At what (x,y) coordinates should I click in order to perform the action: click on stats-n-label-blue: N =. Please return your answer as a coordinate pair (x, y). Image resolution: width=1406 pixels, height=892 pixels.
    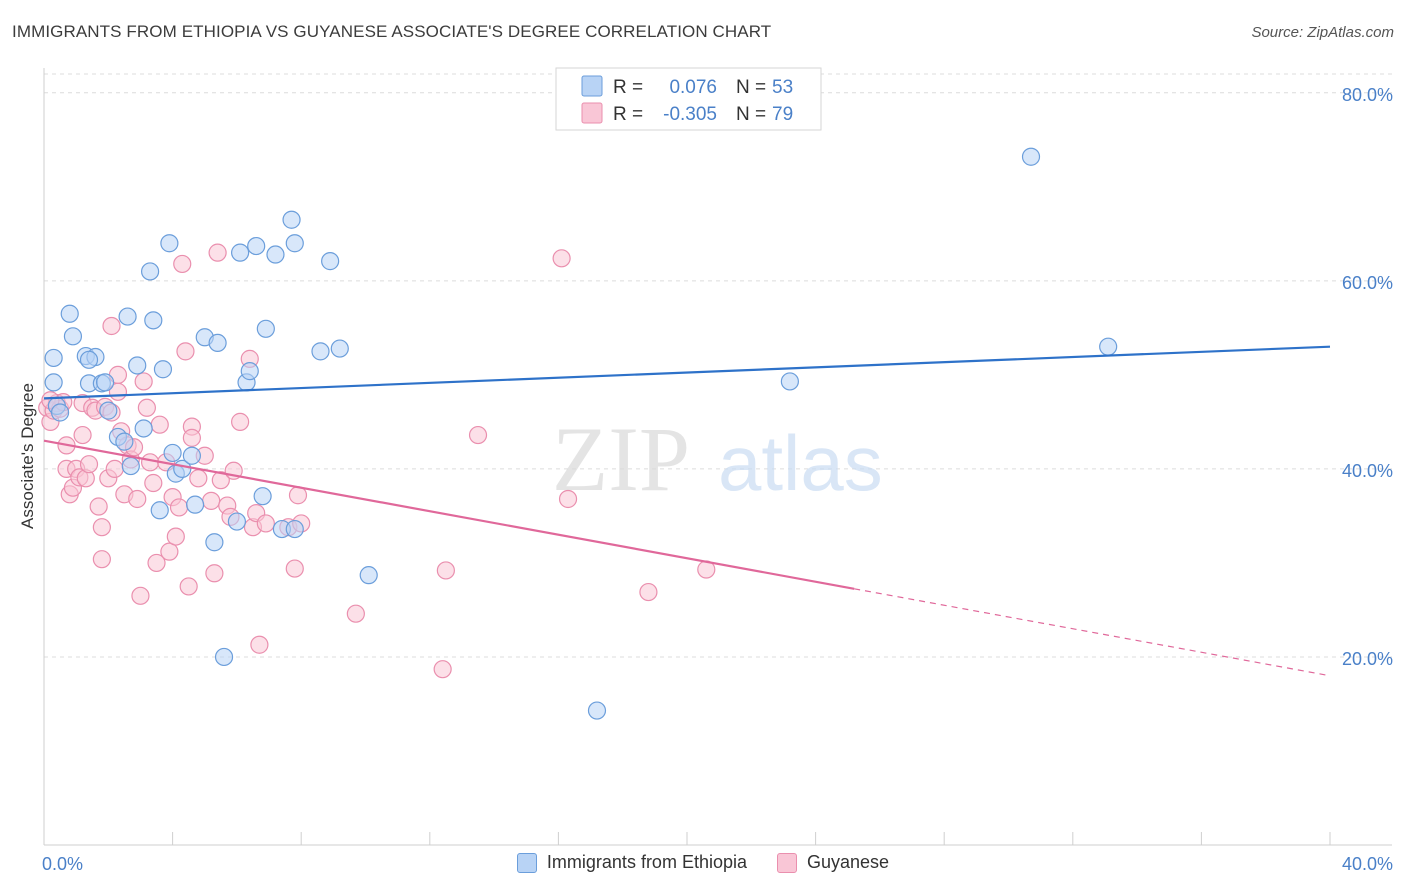
    Looking at the image, I should click on (751, 87).